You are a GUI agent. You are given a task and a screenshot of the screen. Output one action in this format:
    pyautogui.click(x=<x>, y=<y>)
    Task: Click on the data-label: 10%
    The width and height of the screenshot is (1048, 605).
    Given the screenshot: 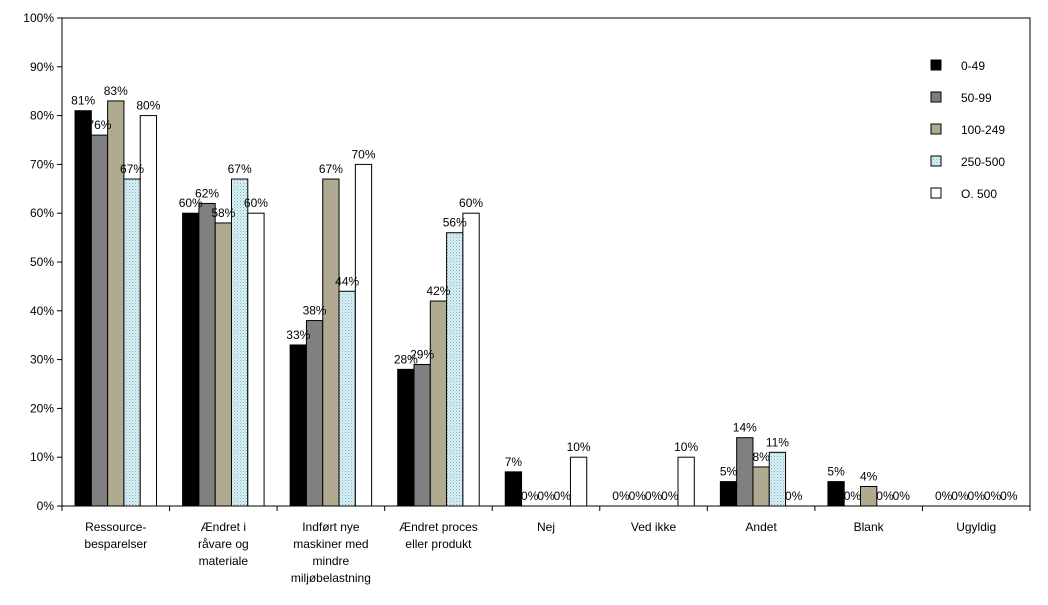 What is the action you would take?
    pyautogui.click(x=686, y=447)
    